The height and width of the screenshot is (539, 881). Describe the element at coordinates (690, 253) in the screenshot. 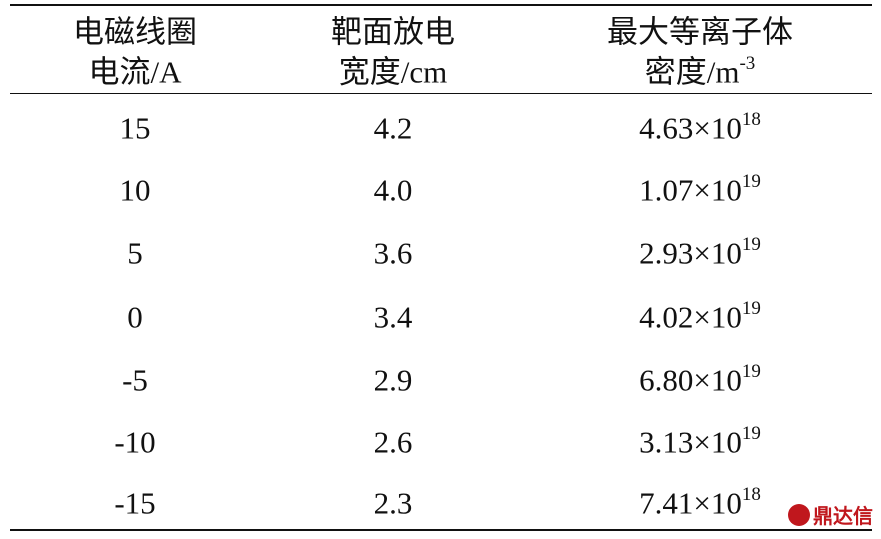

I see `cell-mantissa: 2.93×10` at that location.